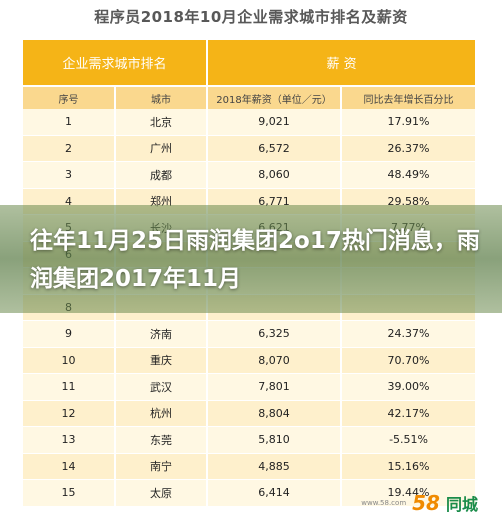  I want to click on table-row: 13 东莞 5,810 -5.51%, so click(249, 440).